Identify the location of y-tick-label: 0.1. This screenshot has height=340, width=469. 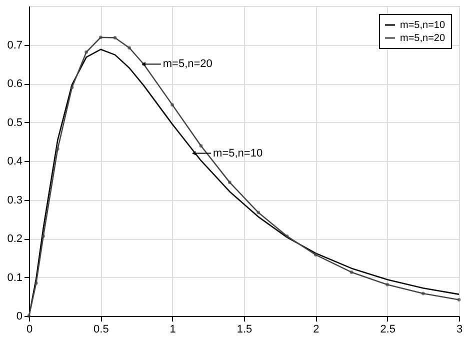
(14, 278).